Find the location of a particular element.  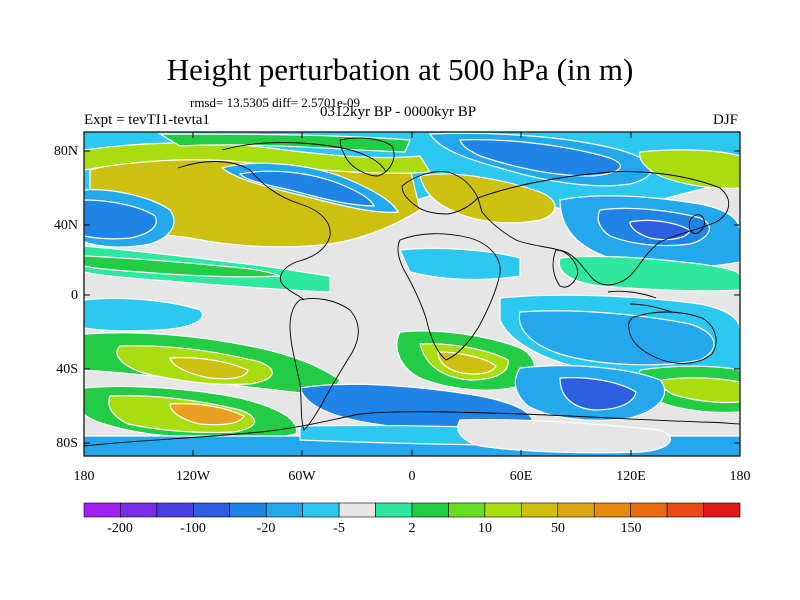

colorbar-label: -100 is located at coordinates (193, 528).